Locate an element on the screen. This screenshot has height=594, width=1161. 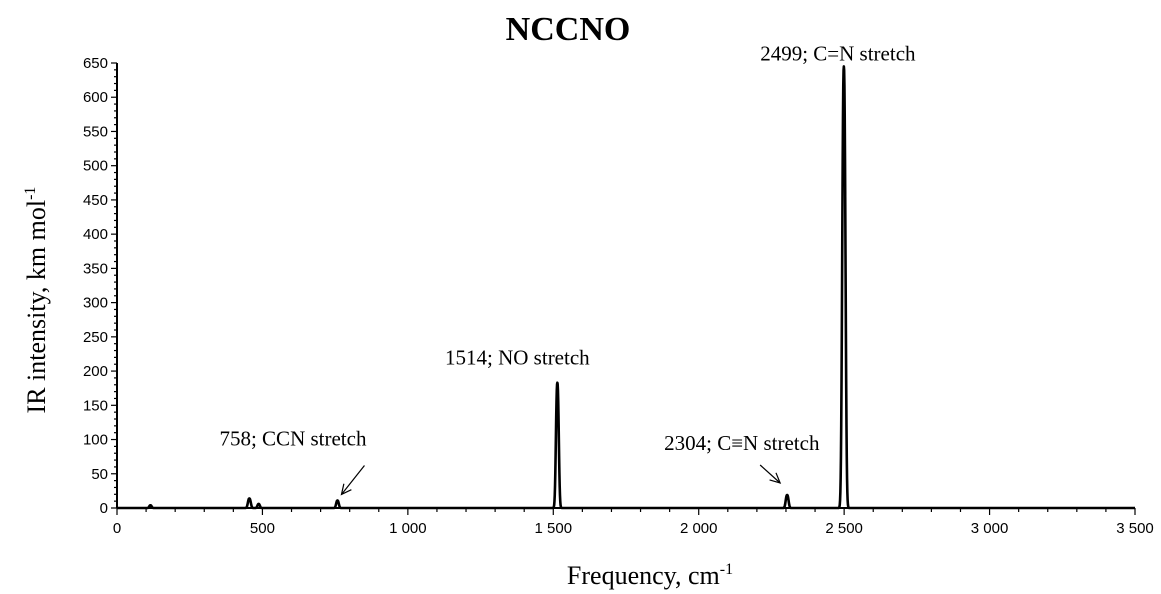
x-tick-label: 2 000 is located at coordinates (699, 528).